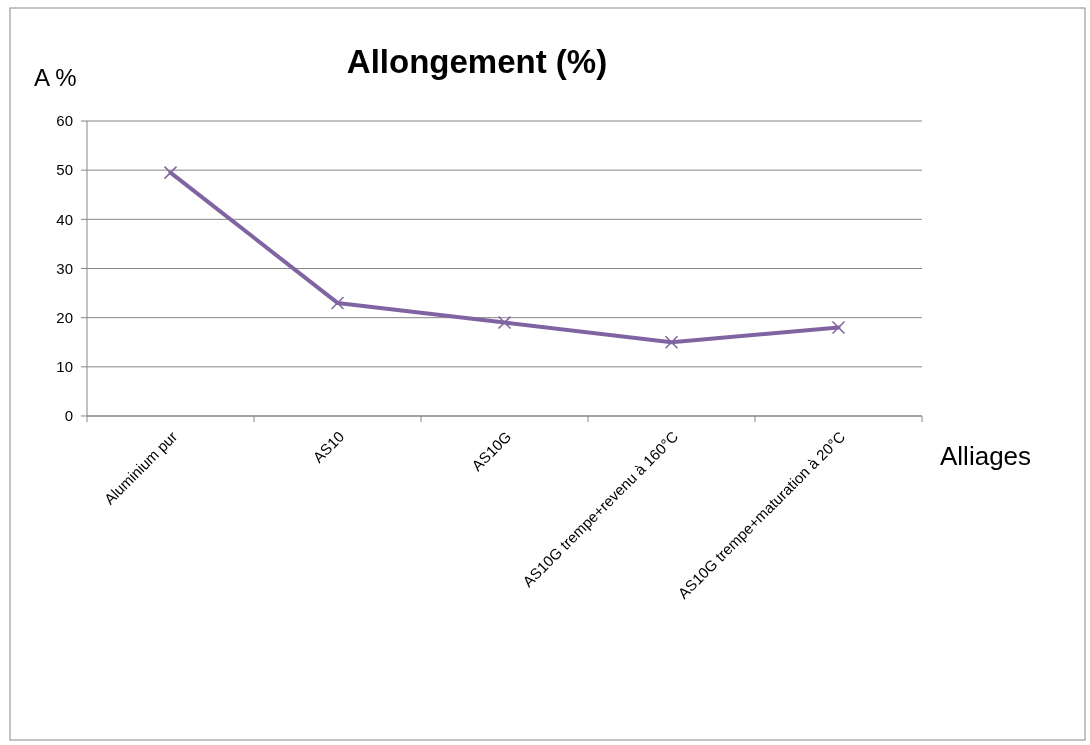 The width and height of the screenshot is (1090, 745). Describe the element at coordinates (64, 317) in the screenshot. I see `y-tick-label: 20` at that location.